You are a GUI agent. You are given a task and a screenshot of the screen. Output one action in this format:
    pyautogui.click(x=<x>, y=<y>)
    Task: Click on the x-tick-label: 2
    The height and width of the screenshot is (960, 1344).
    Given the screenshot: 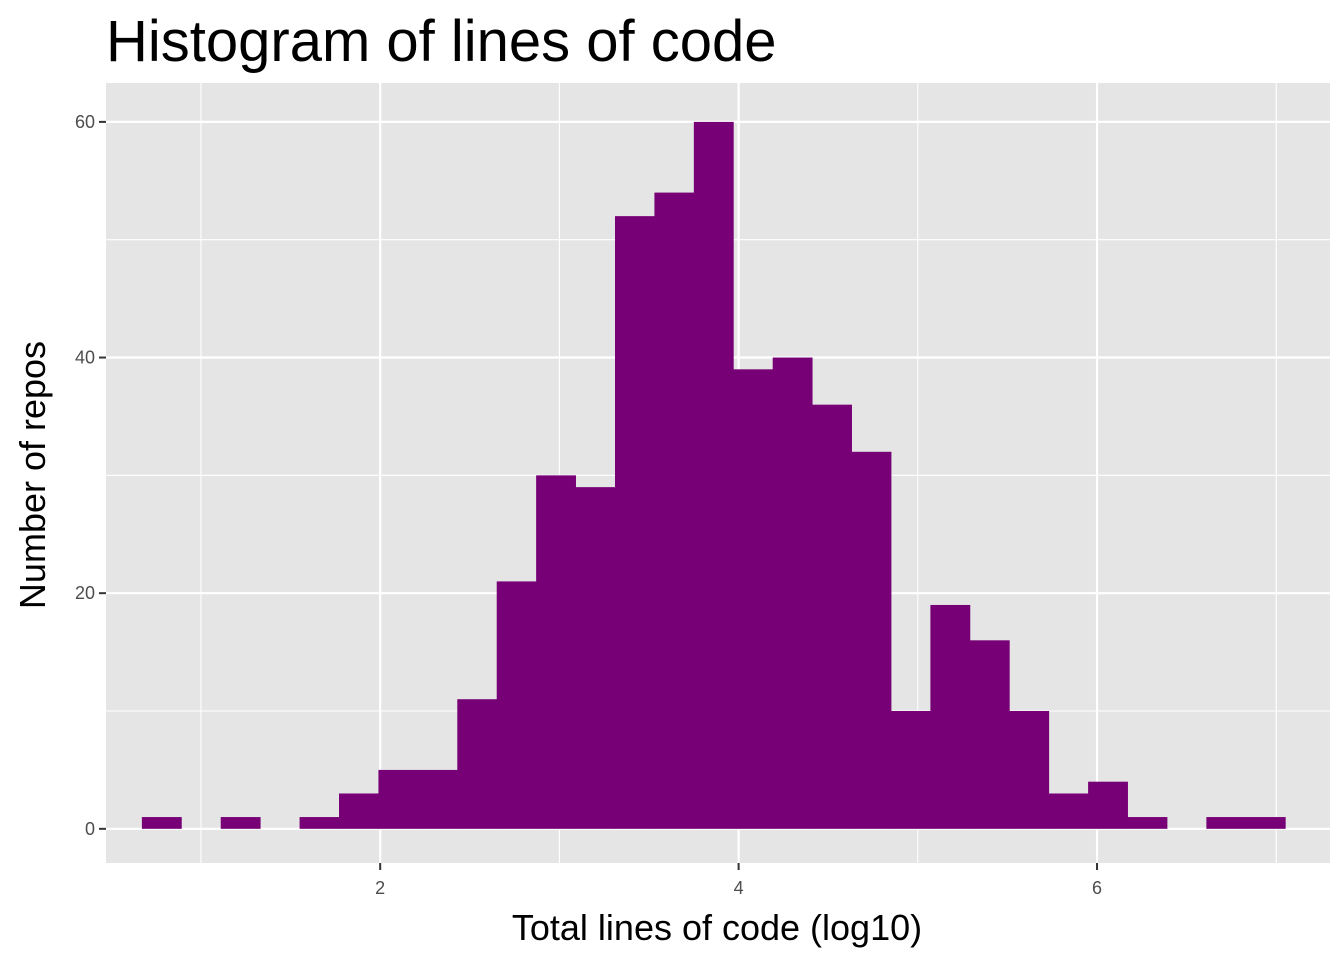 What is the action you would take?
    pyautogui.click(x=380, y=888)
    